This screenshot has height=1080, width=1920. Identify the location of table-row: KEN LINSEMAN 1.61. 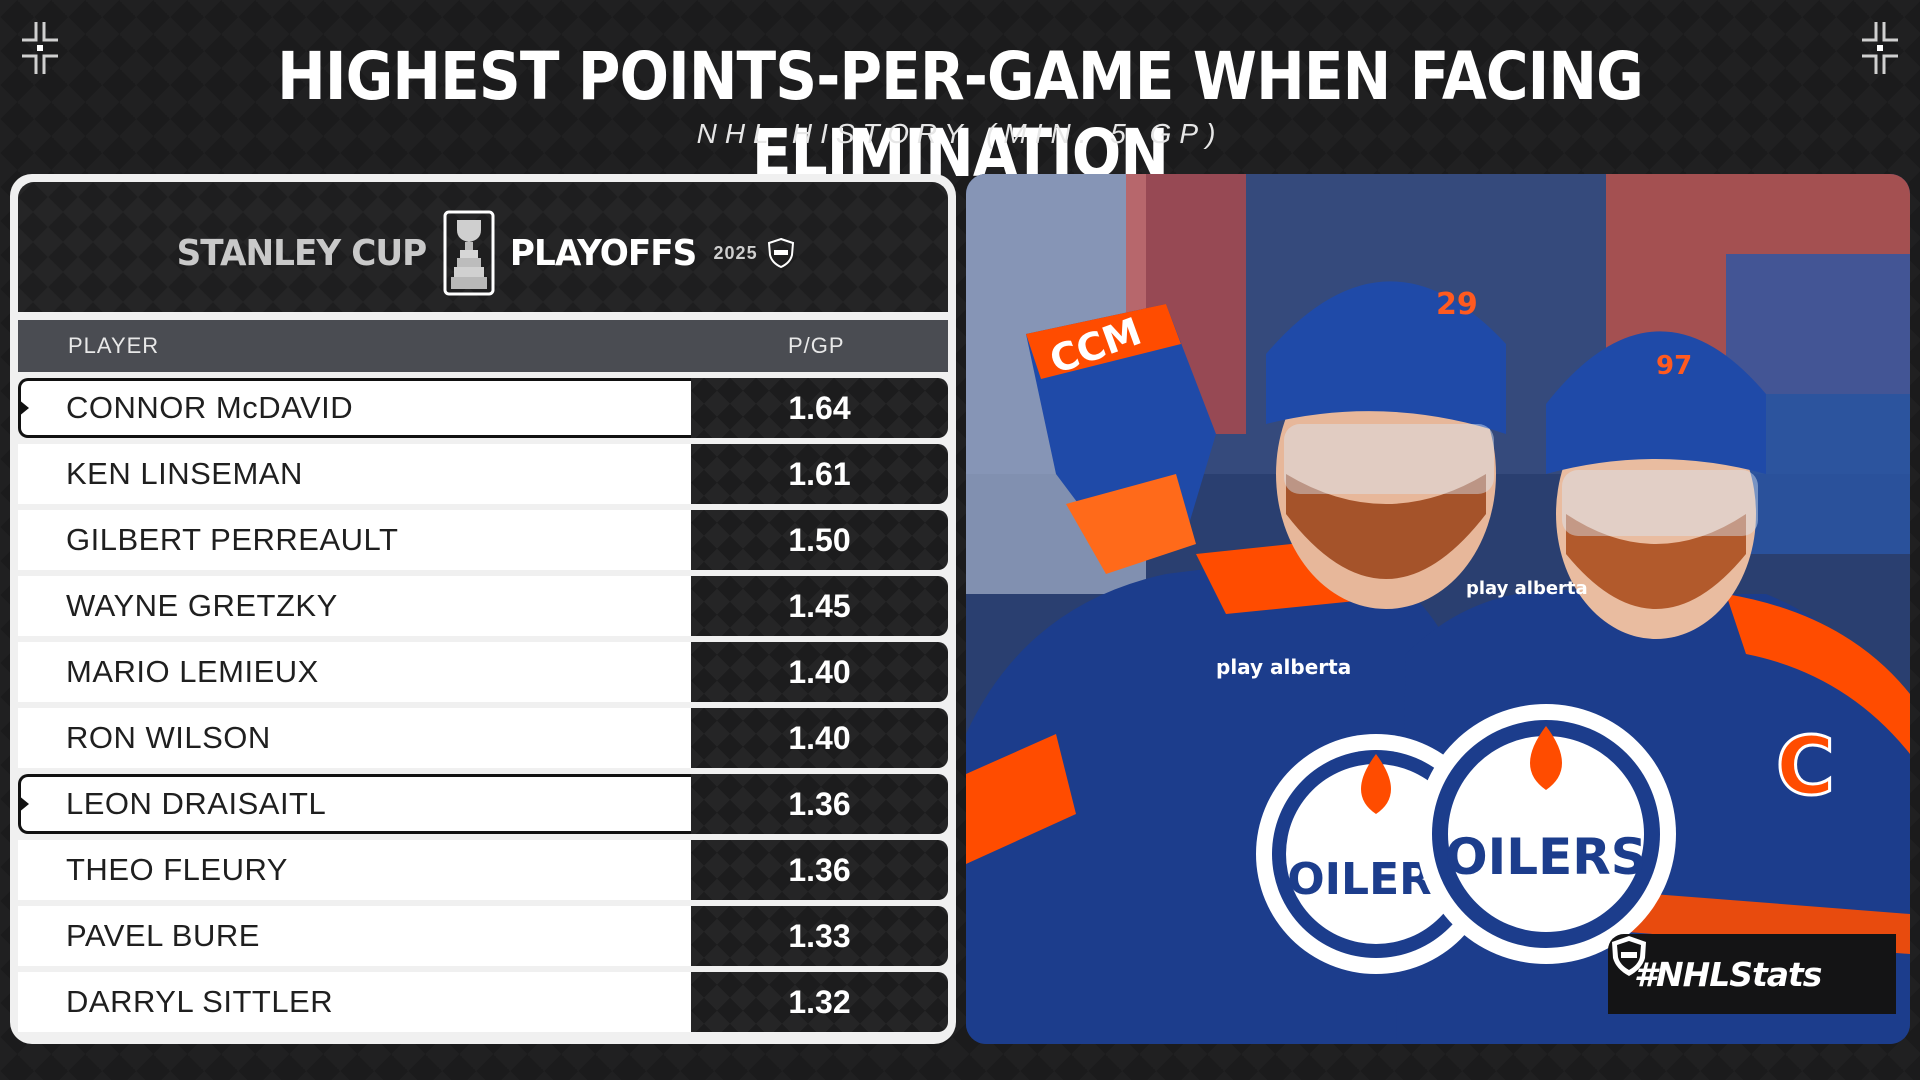
(483, 474).